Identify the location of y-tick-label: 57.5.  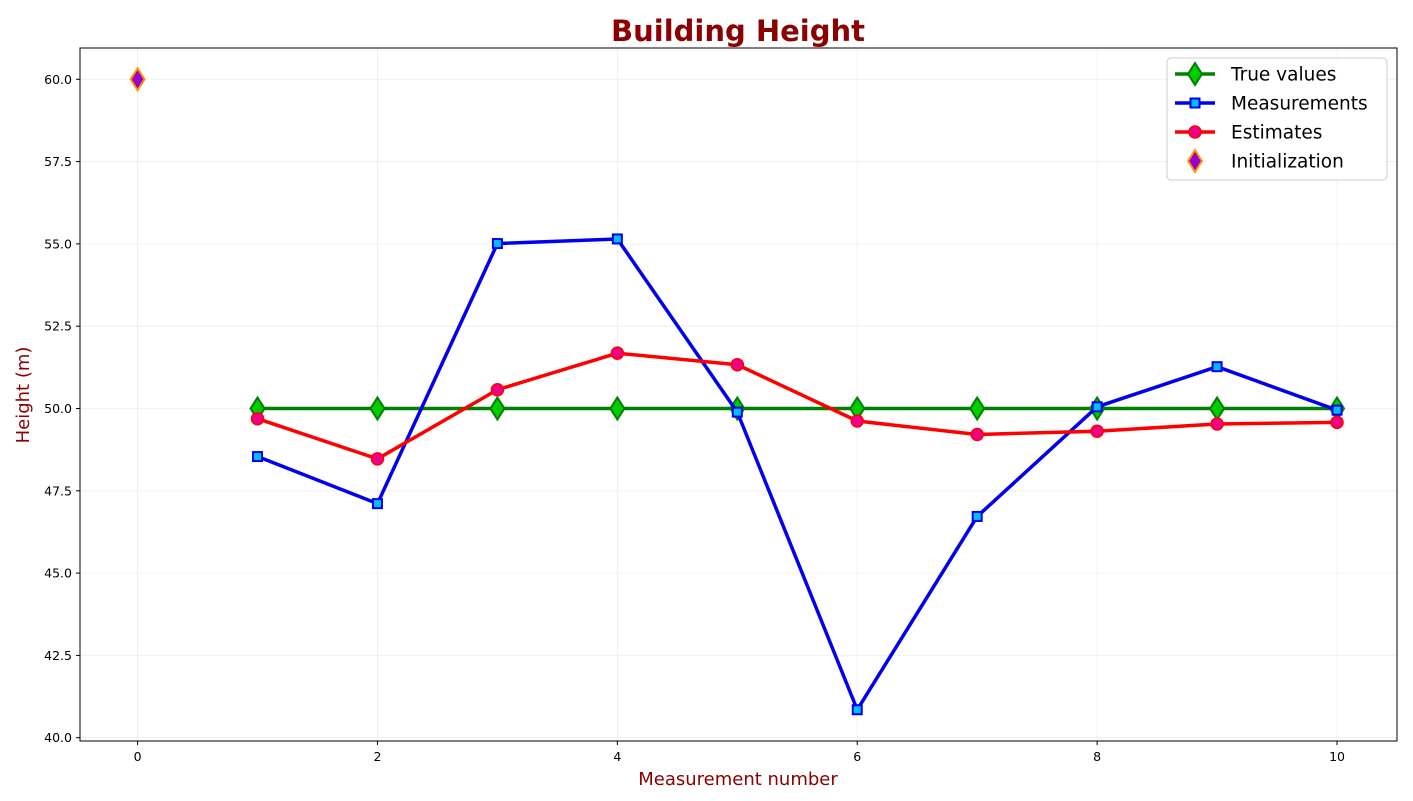
(58, 161).